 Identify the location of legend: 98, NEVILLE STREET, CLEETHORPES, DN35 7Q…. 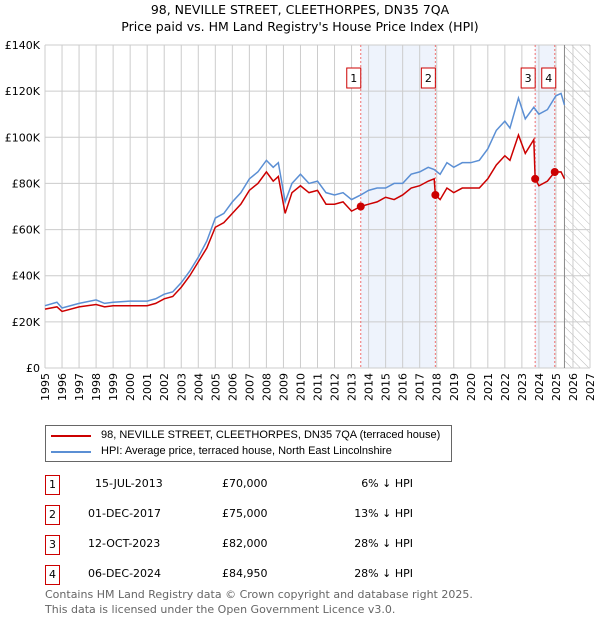
(248, 443).